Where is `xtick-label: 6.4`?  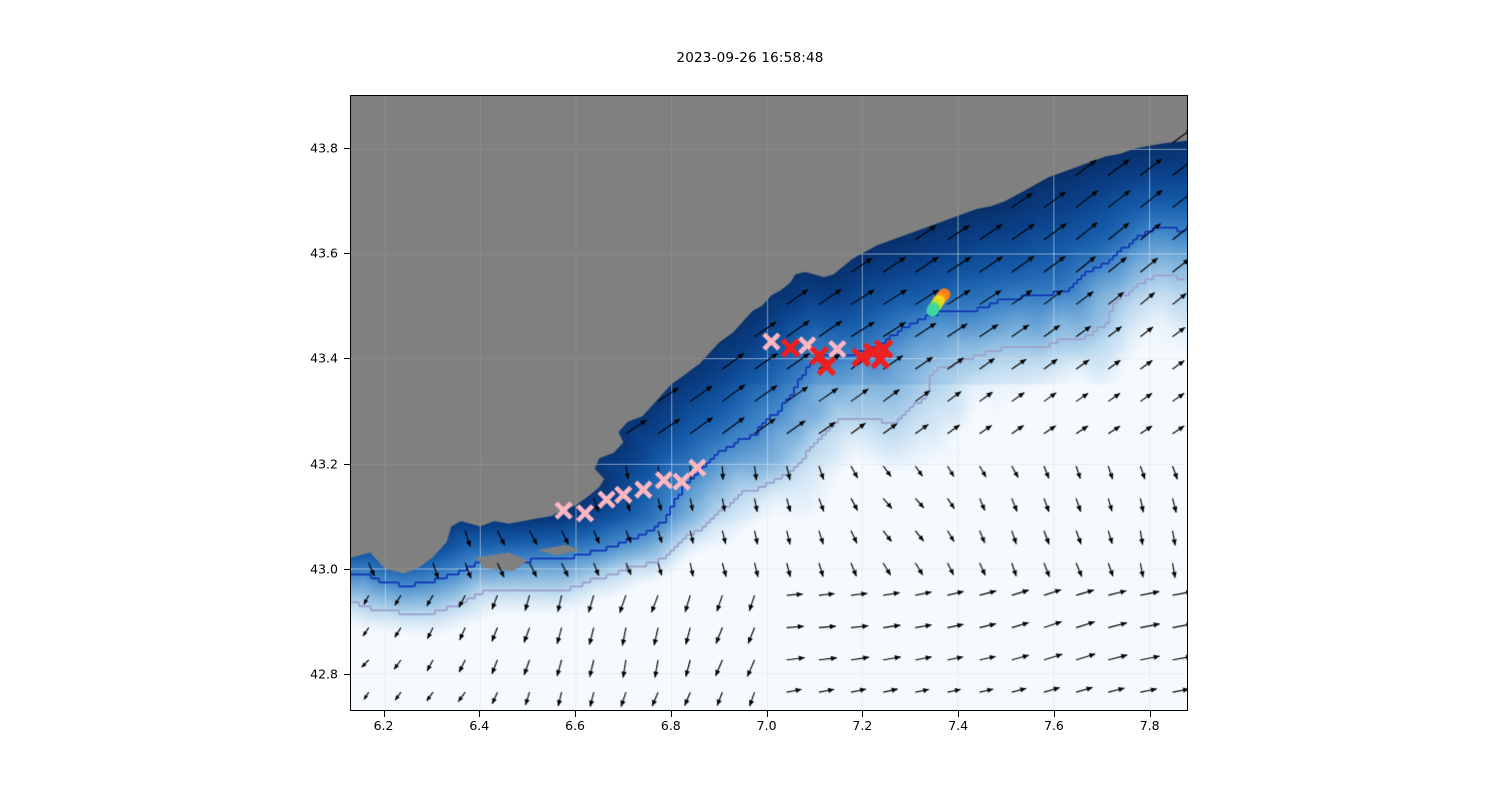 xtick-label: 6.4 is located at coordinates (479, 725).